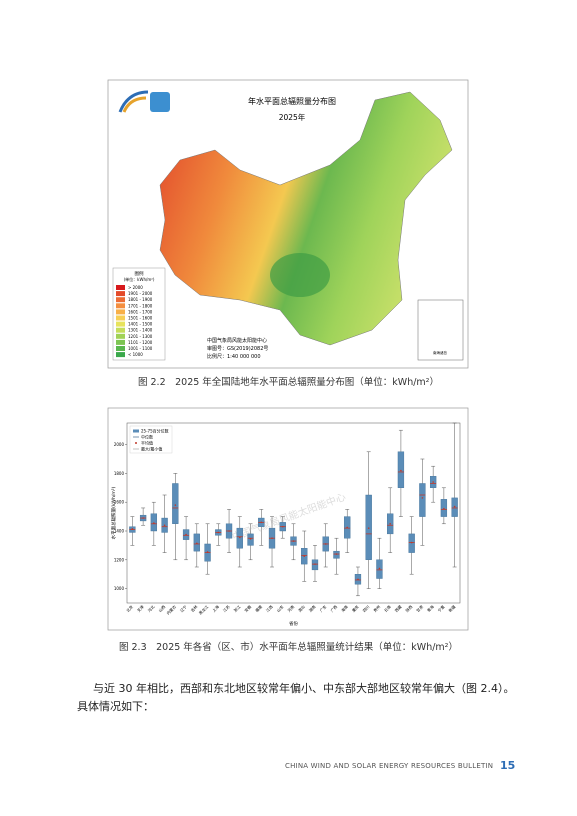  What do you see at coordinates (119, 588) in the screenshot?
I see `y-tick-label: 1000` at bounding box center [119, 588].